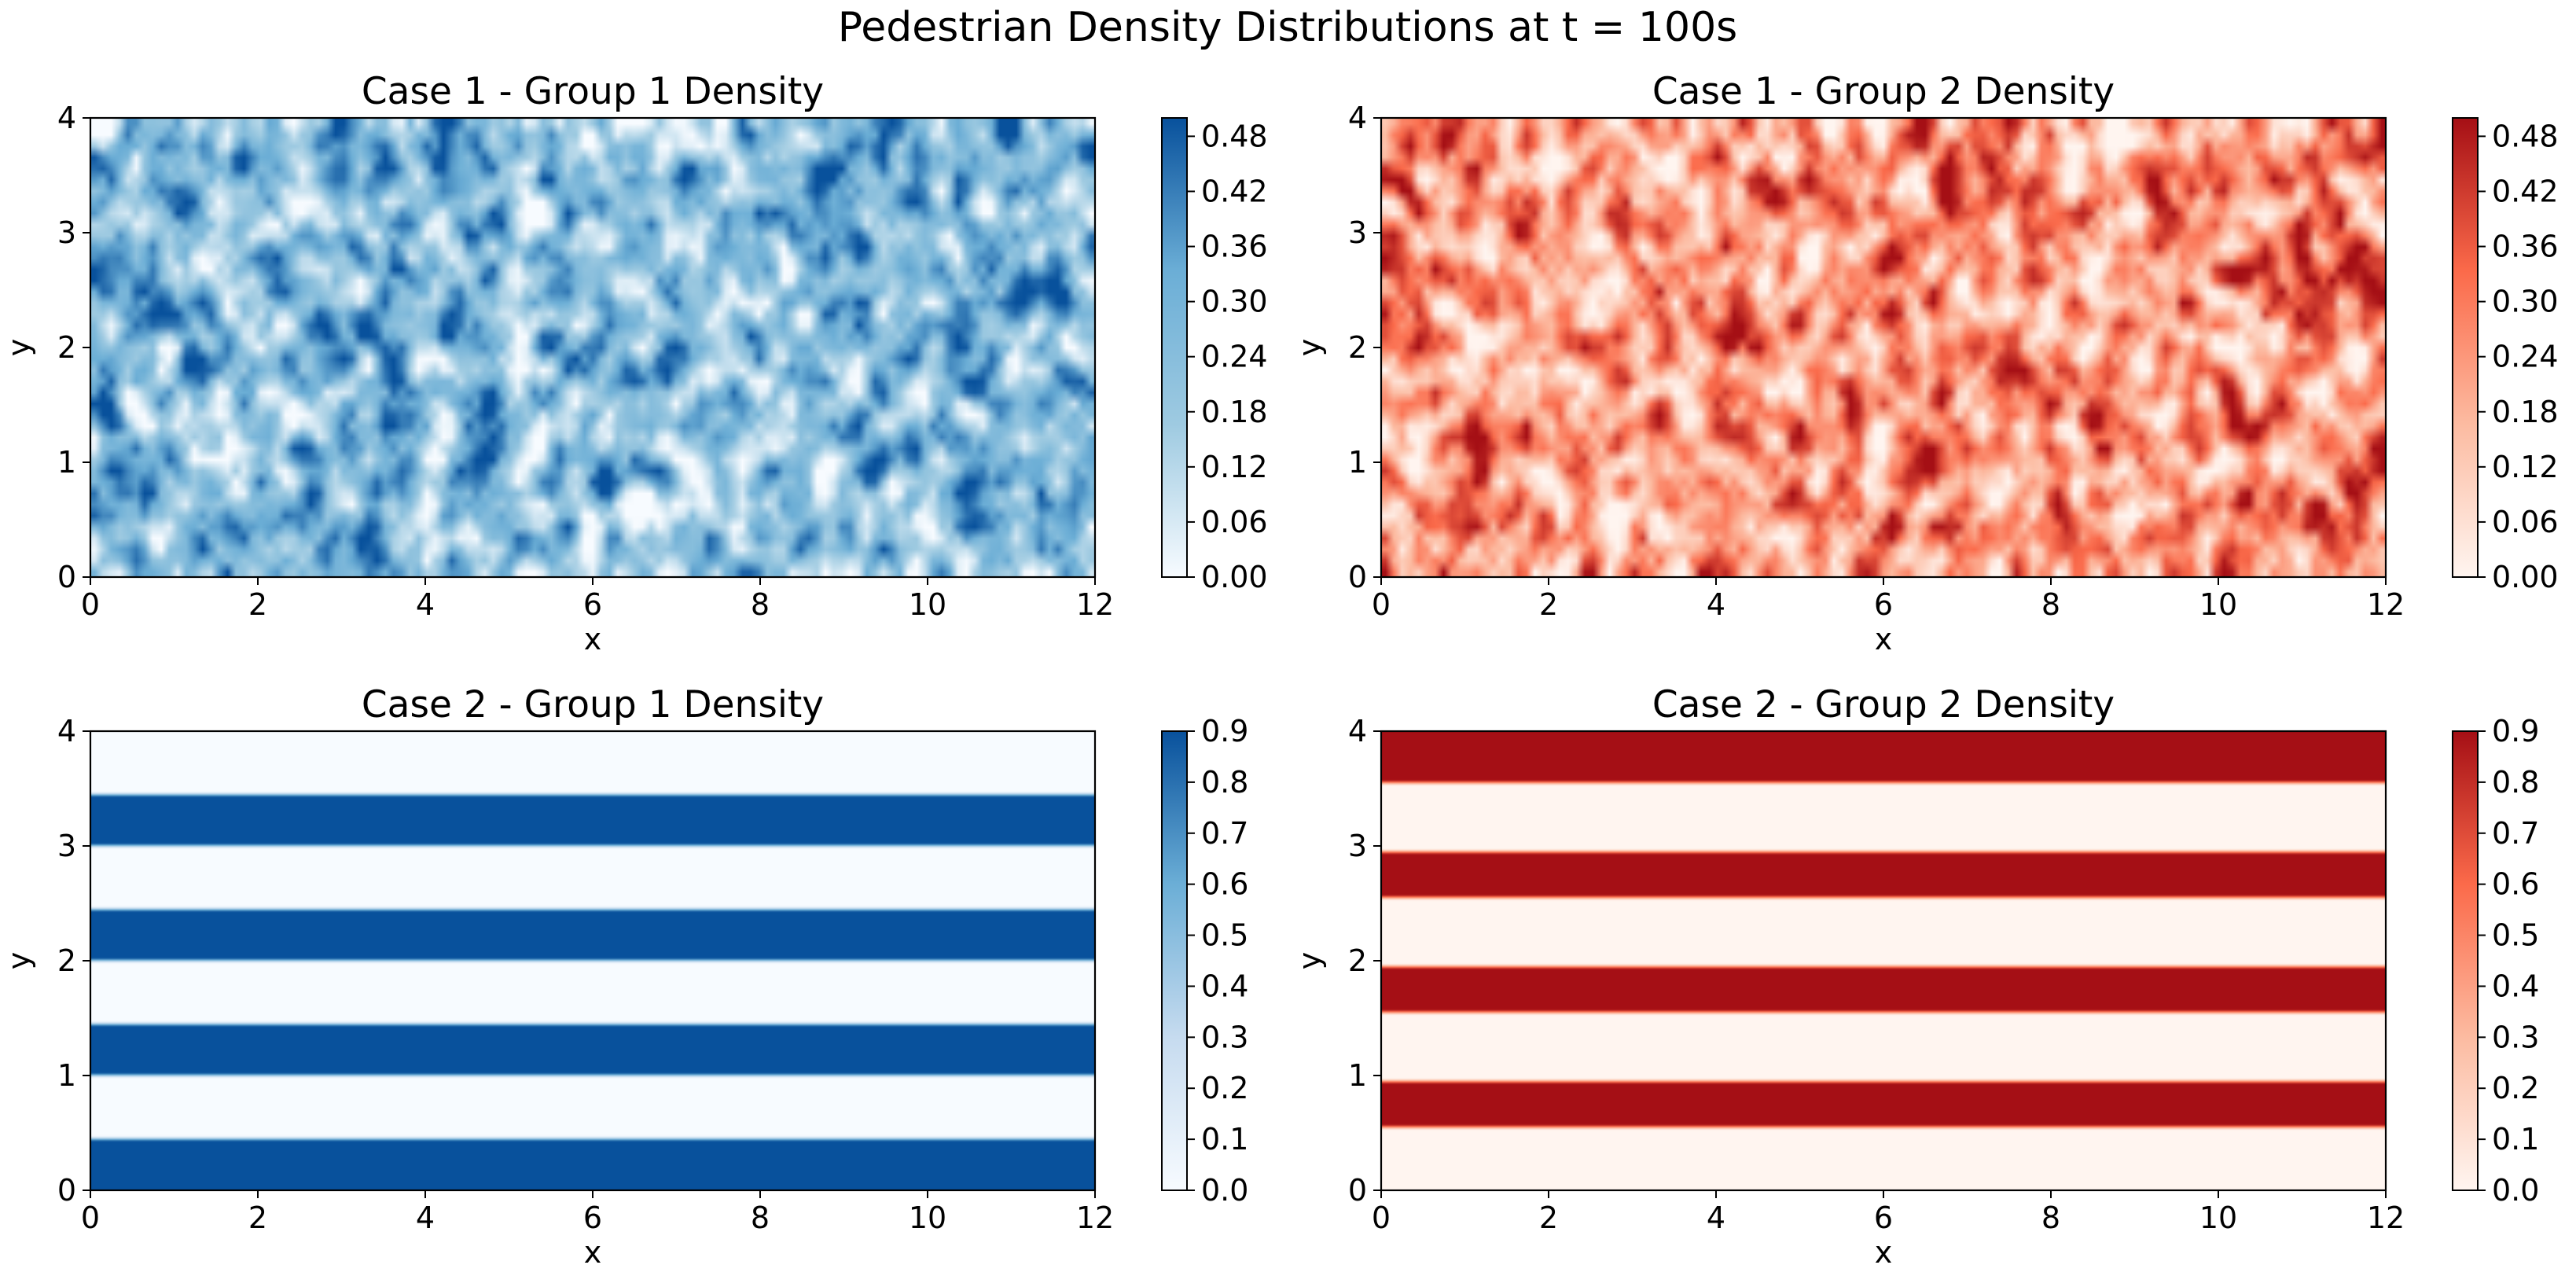 The width and height of the screenshot is (2576, 1287). What do you see at coordinates (1234, 522) in the screenshot?
I see `colorbar-tick-label: 0.06` at bounding box center [1234, 522].